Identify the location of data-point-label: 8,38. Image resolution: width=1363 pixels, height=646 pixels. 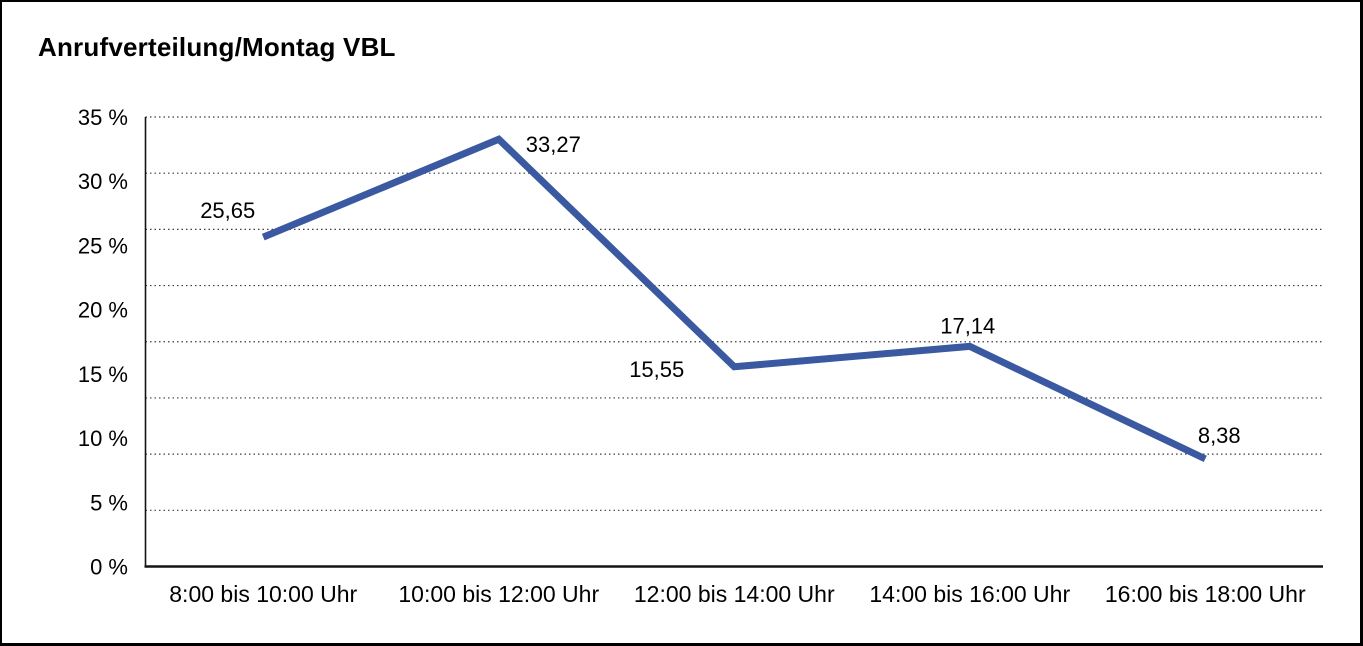
(1219, 435).